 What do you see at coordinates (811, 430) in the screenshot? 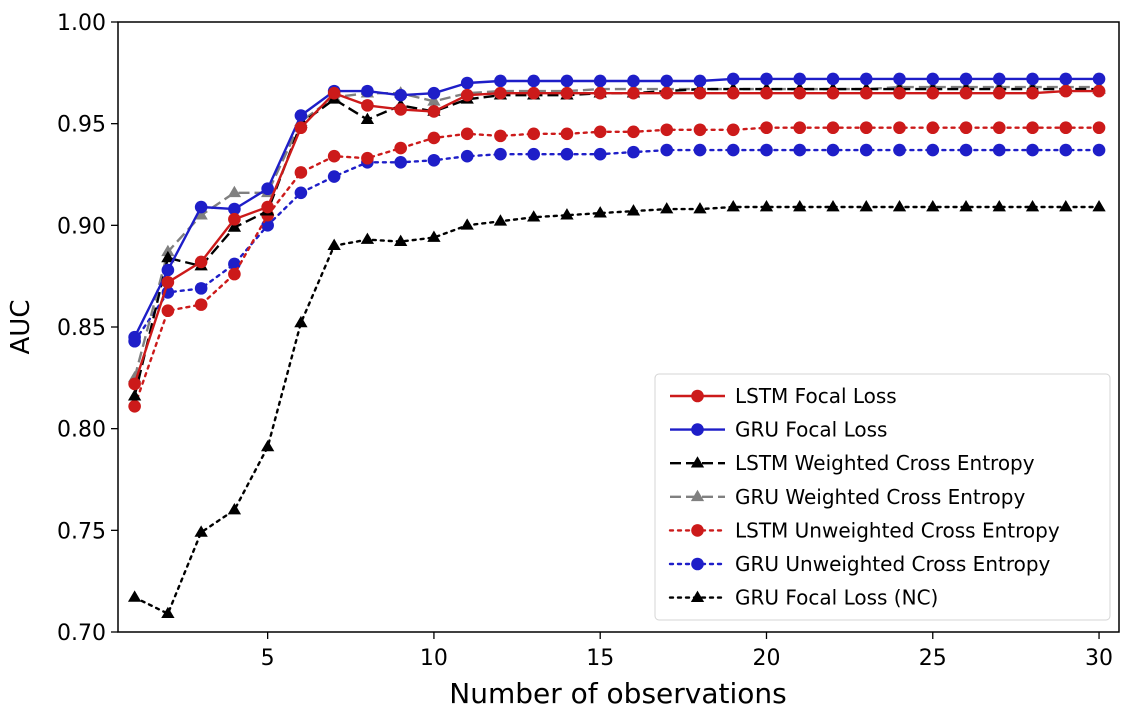
I see `legend-label: GRU Focal Loss` at bounding box center [811, 430].